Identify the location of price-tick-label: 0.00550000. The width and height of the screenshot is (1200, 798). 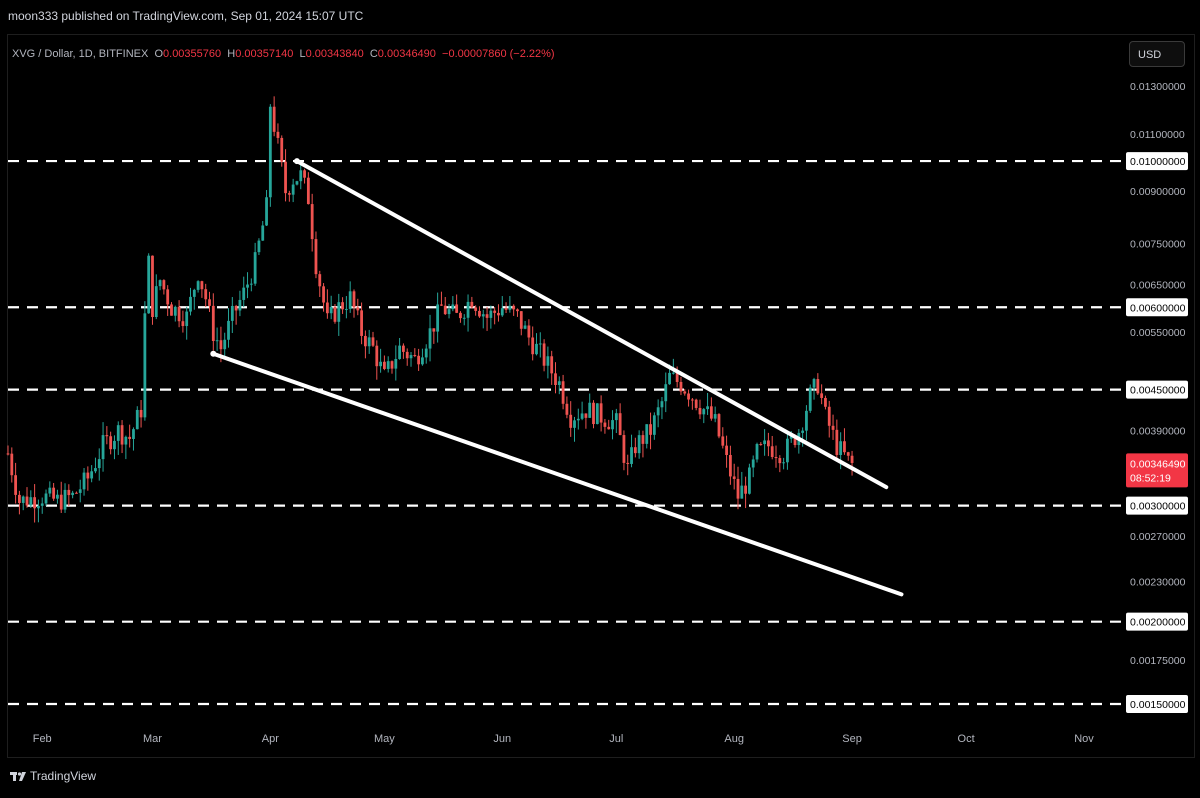
(1158, 333).